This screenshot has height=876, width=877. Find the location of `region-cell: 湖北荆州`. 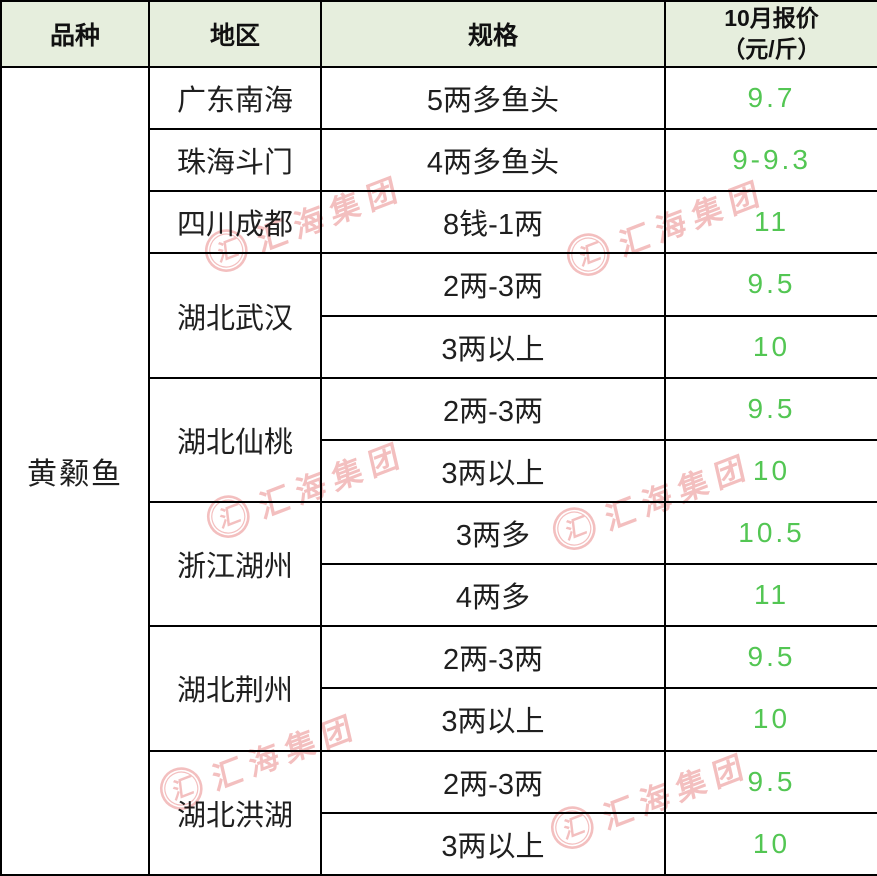

region-cell: 湖北荆州 is located at coordinates (235, 688).